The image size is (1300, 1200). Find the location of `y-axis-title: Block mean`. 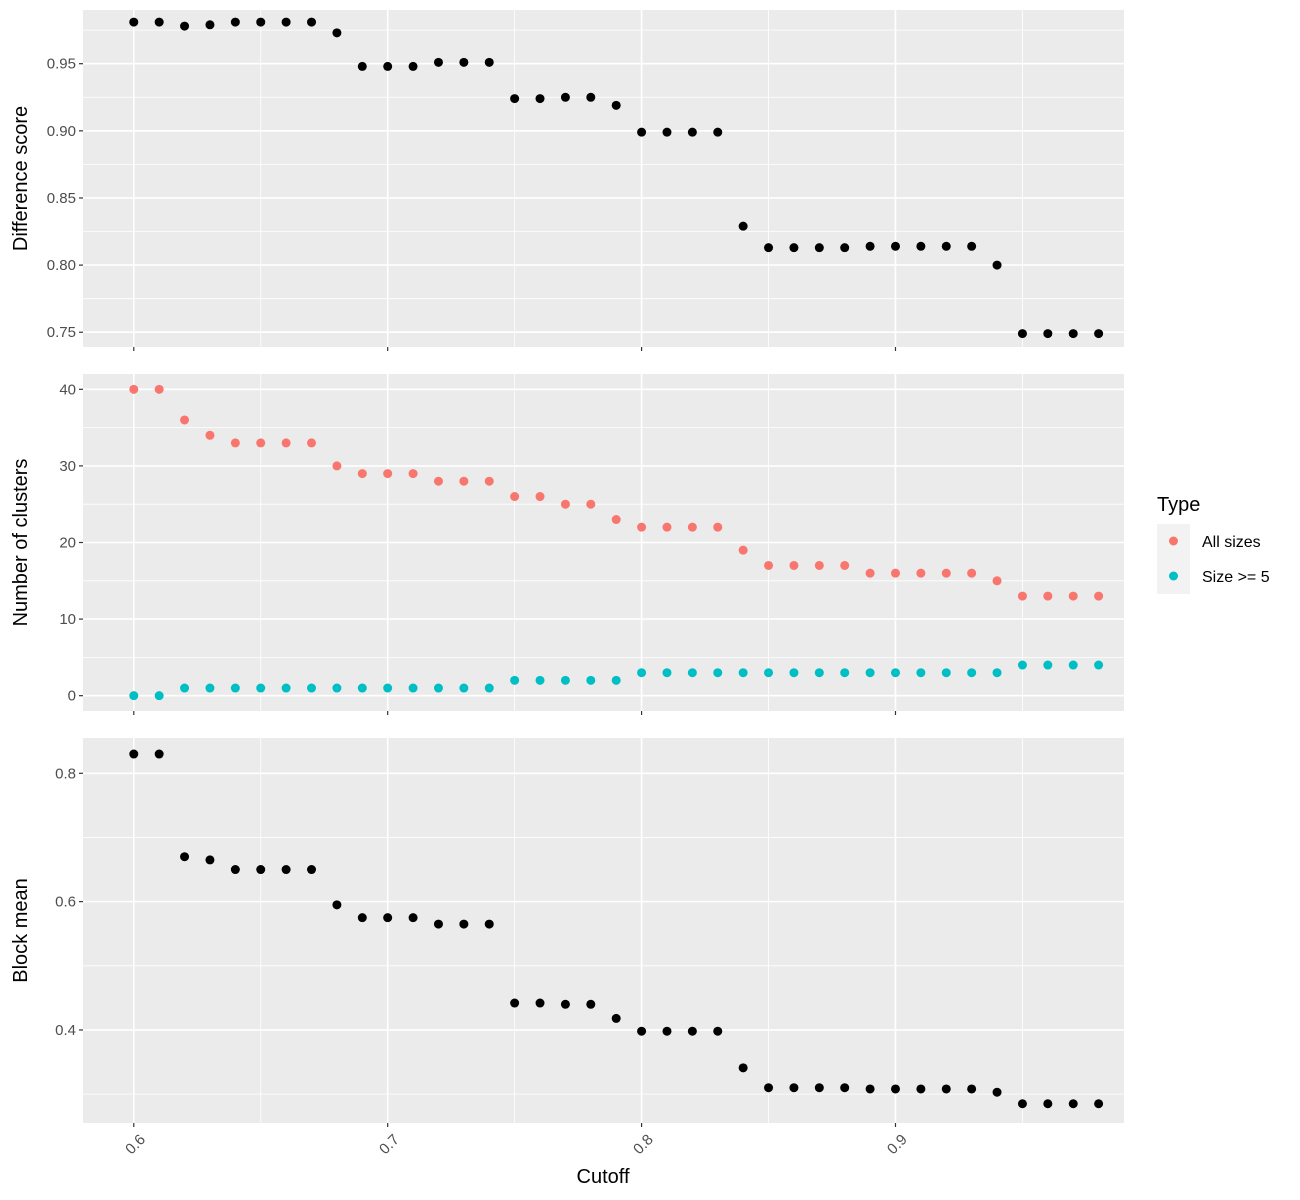

y-axis-title: Block mean is located at coordinates (21, 930).